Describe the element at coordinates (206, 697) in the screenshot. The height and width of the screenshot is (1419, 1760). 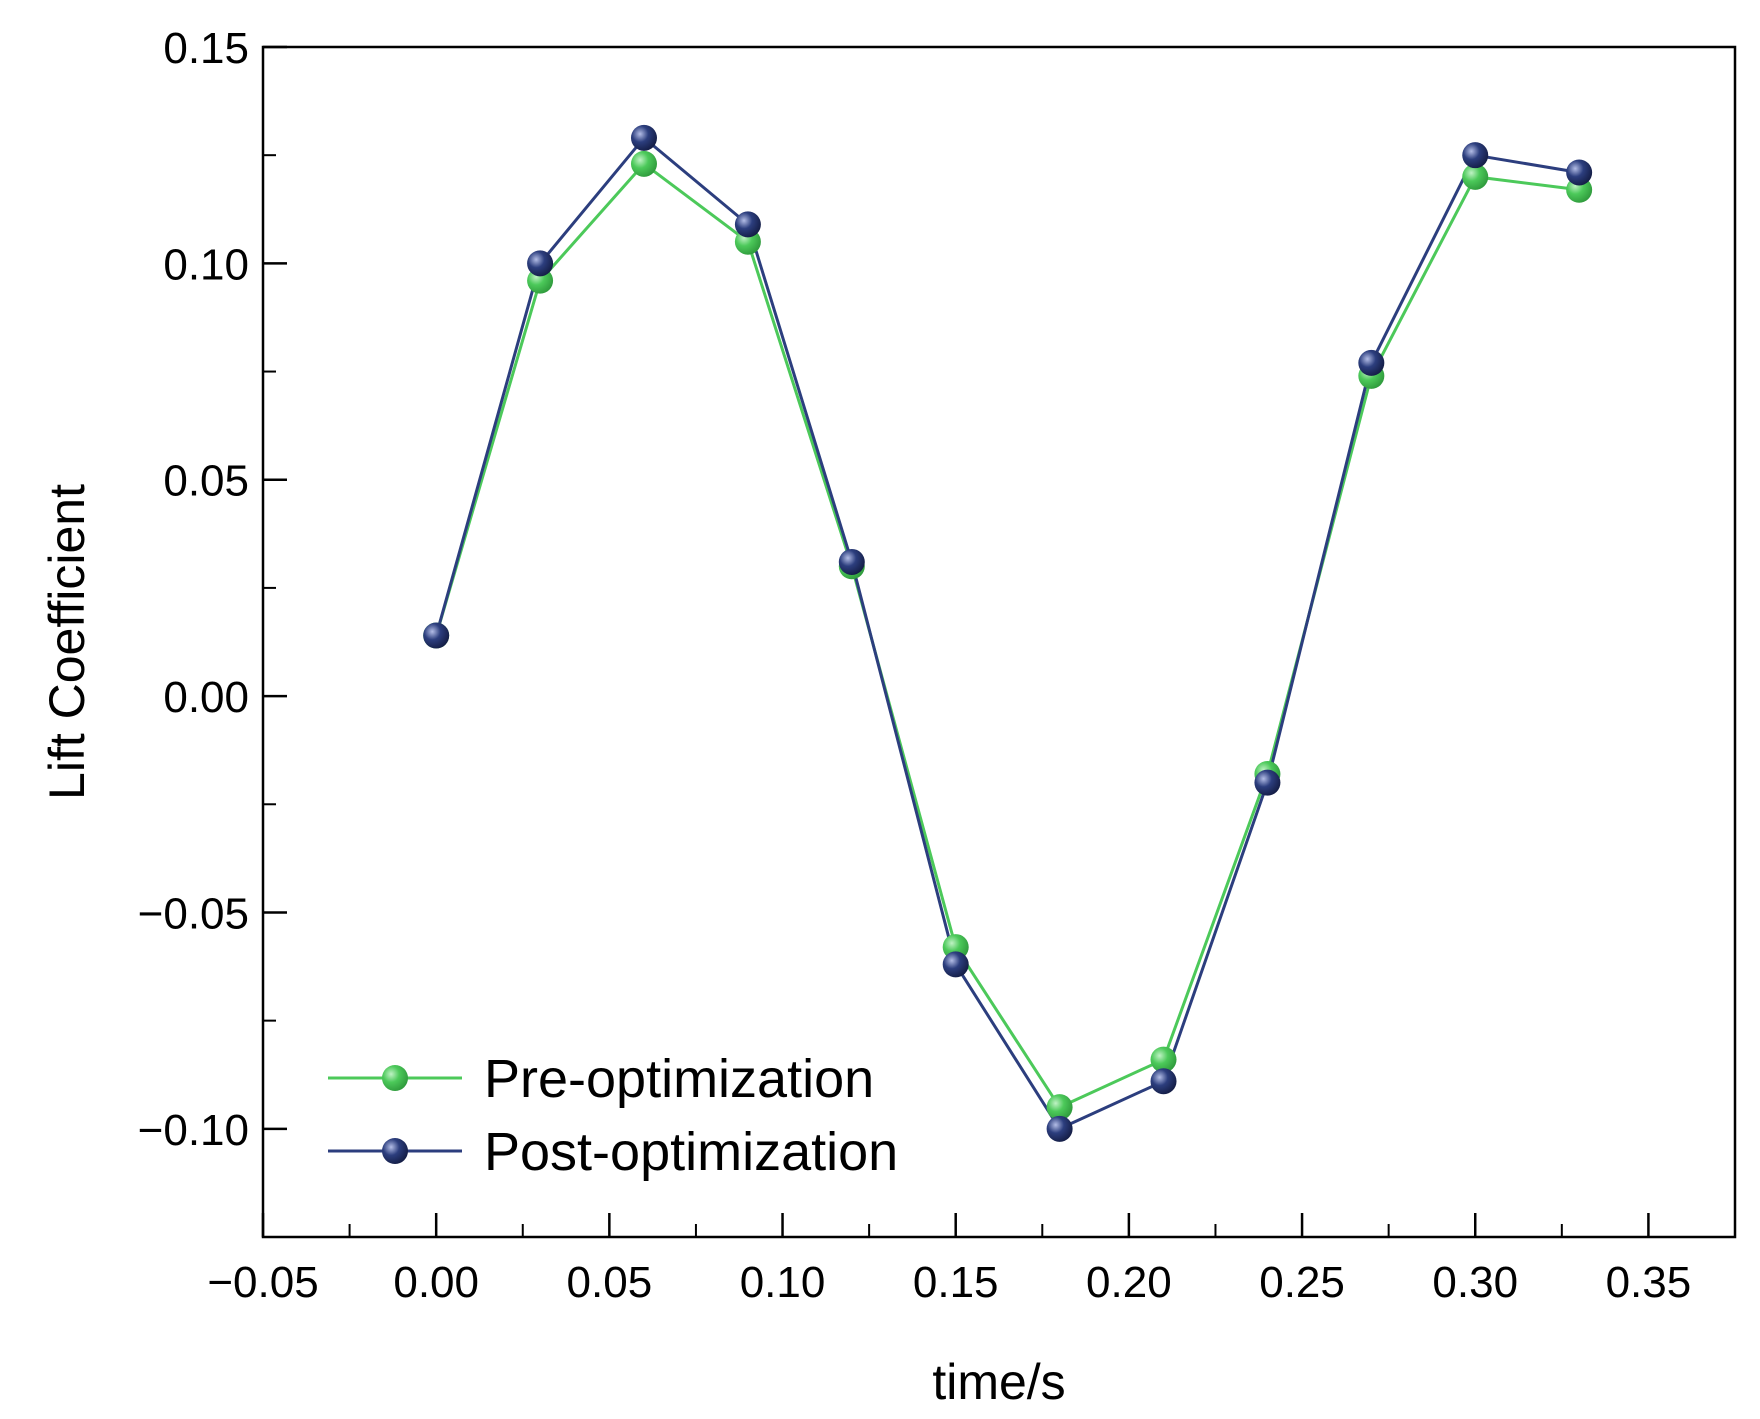
I see `y-tick-label-0: 0.00` at that location.